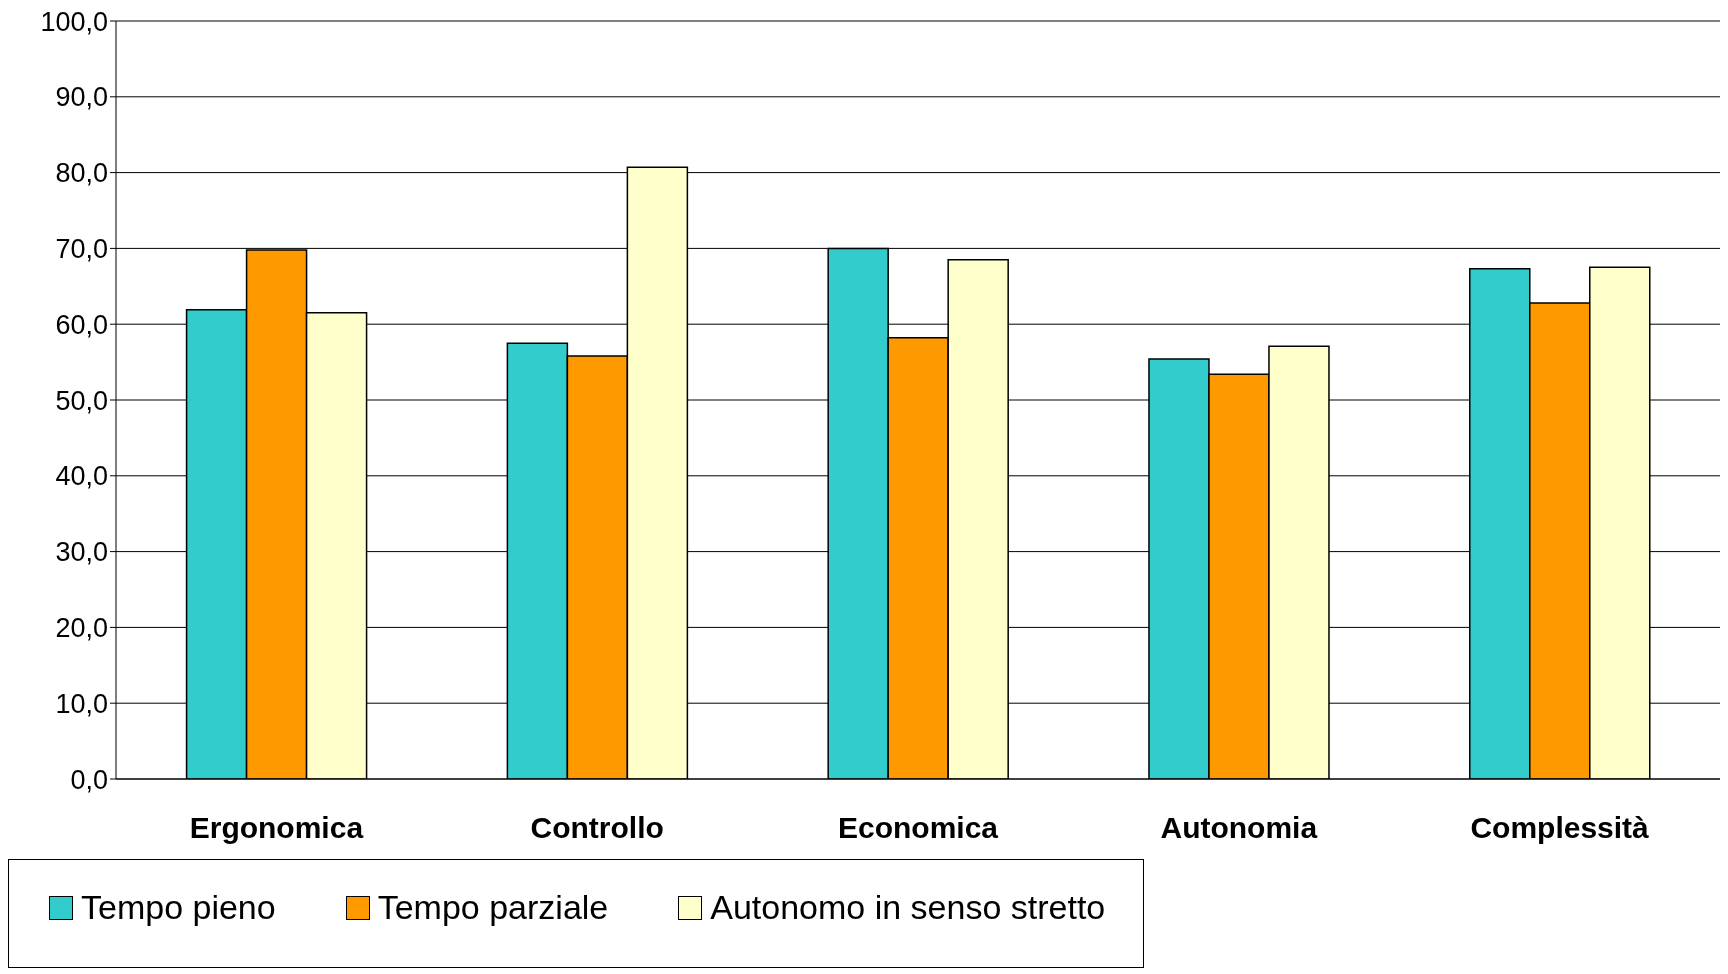 The image size is (1728, 974). Describe the element at coordinates (597, 828) in the screenshot. I see `x-tick-label: Controllo` at that location.